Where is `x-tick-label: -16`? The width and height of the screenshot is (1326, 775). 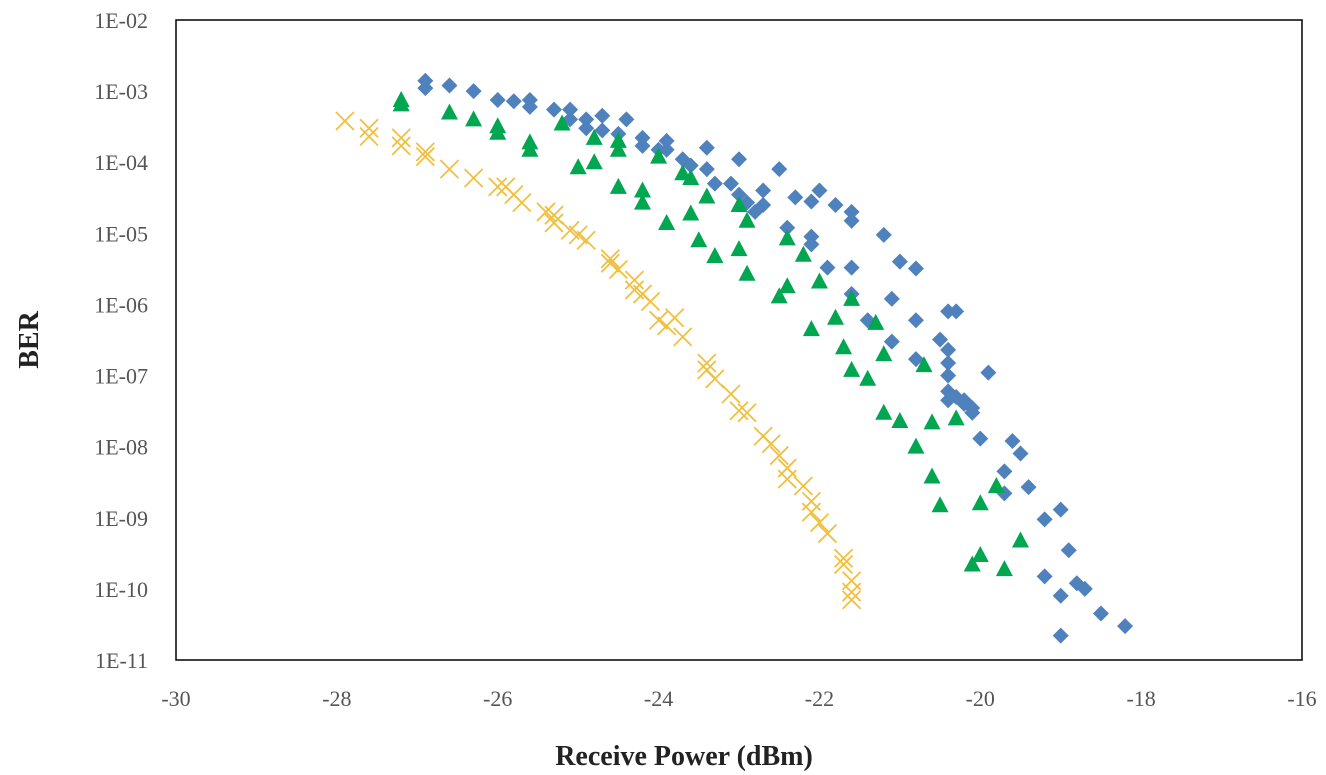 x-tick-label: -16 is located at coordinates (1301, 698).